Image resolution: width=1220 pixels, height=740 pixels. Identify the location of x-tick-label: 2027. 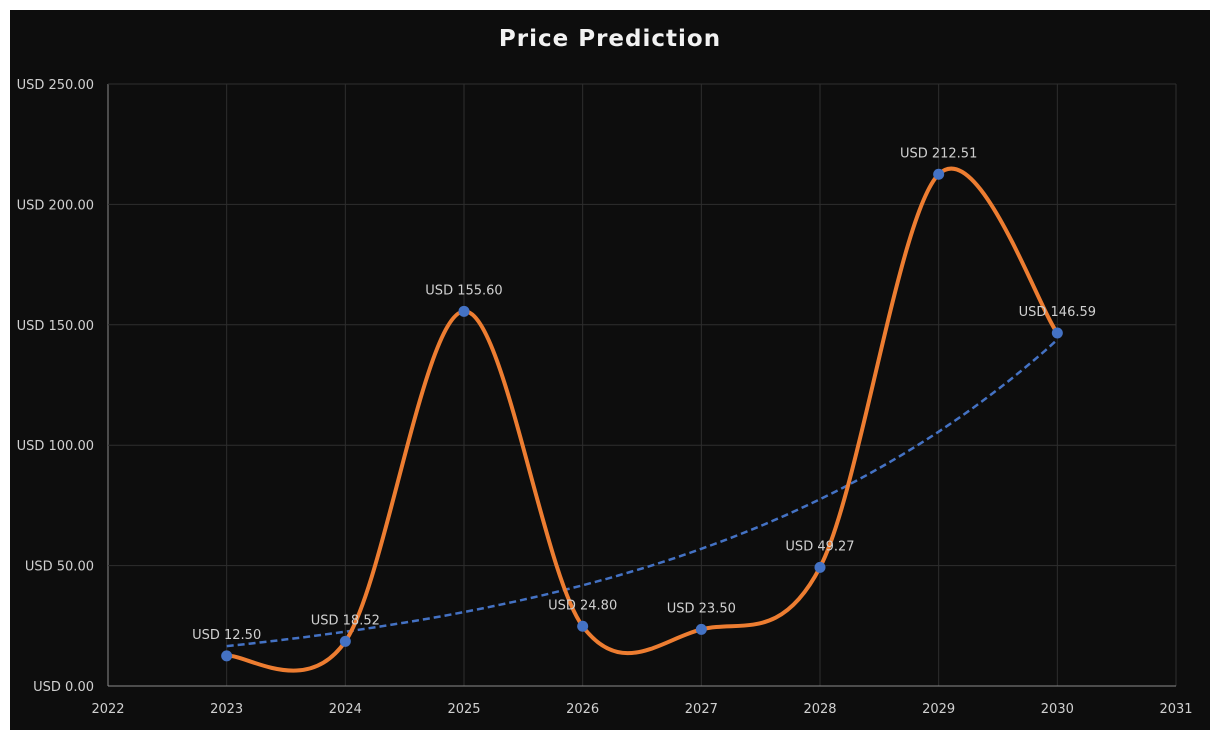
(701, 709).